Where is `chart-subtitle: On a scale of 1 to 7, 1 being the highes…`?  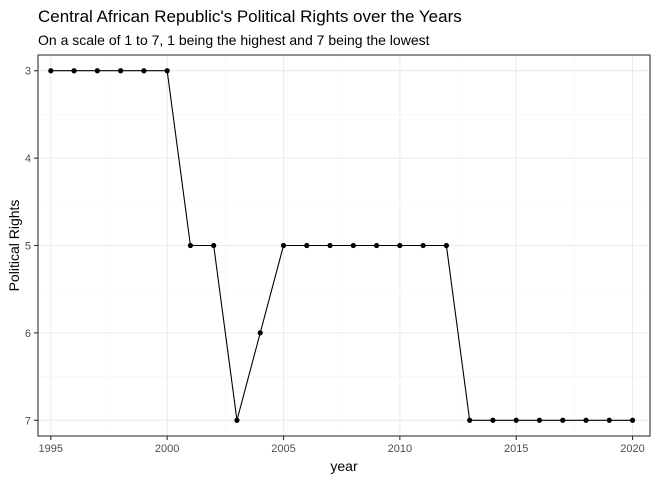
chart-subtitle: On a scale of 1 to 7, 1 being the highes… is located at coordinates (234, 40).